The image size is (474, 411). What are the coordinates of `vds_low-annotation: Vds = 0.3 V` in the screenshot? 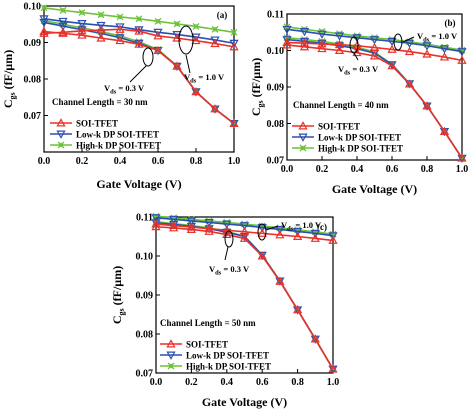 It's located at (124, 89).